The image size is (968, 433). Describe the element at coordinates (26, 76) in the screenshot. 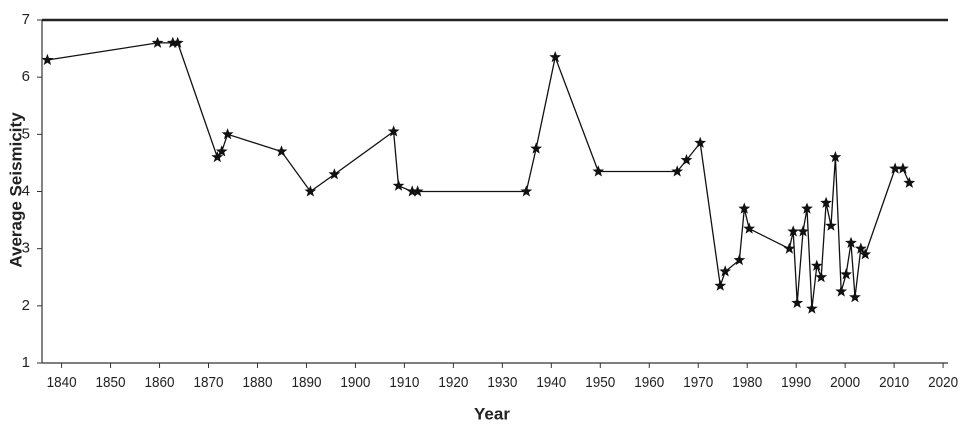

I see `y-tick-label: 6` at that location.